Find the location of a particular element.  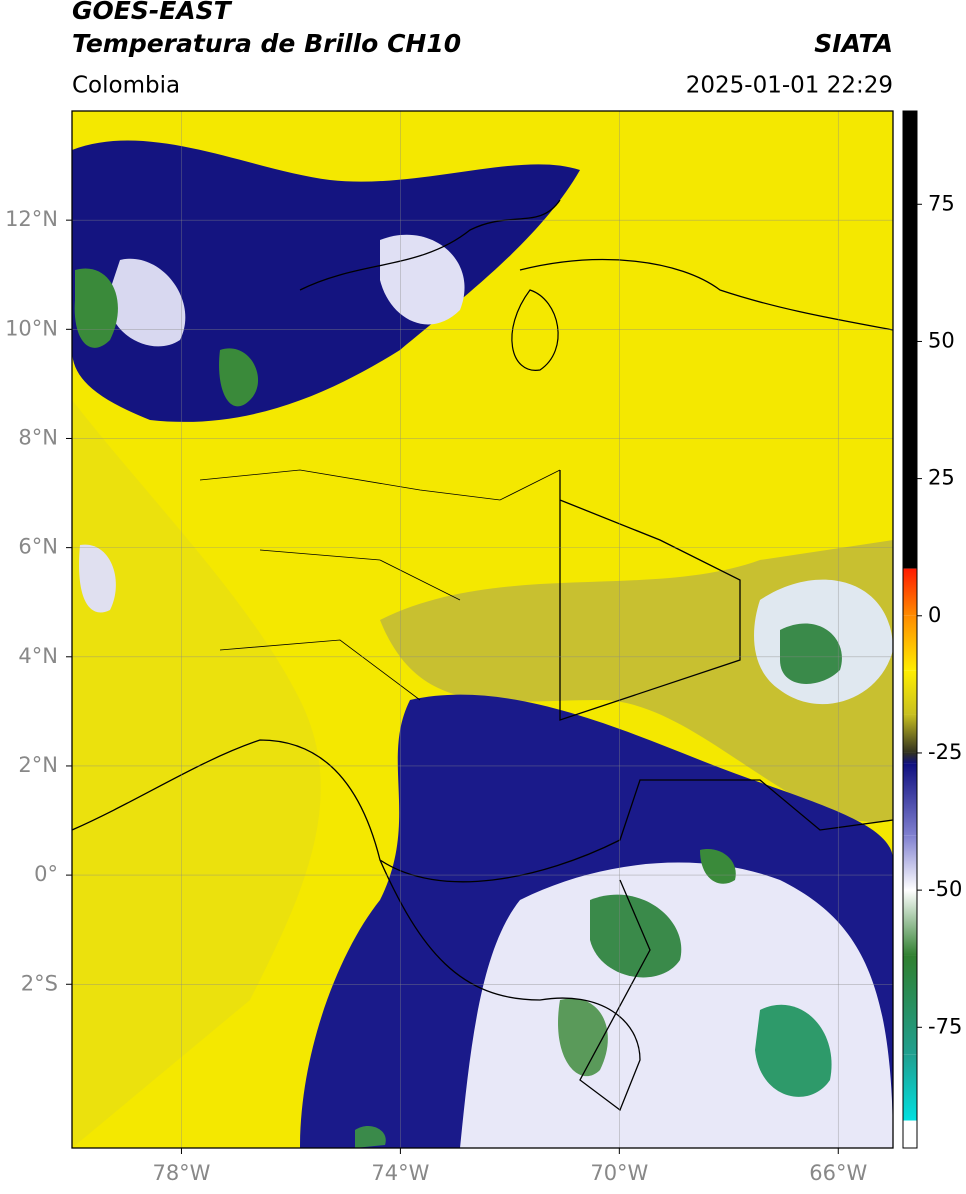

y-tick-label: 6°N is located at coordinates (38, 547).